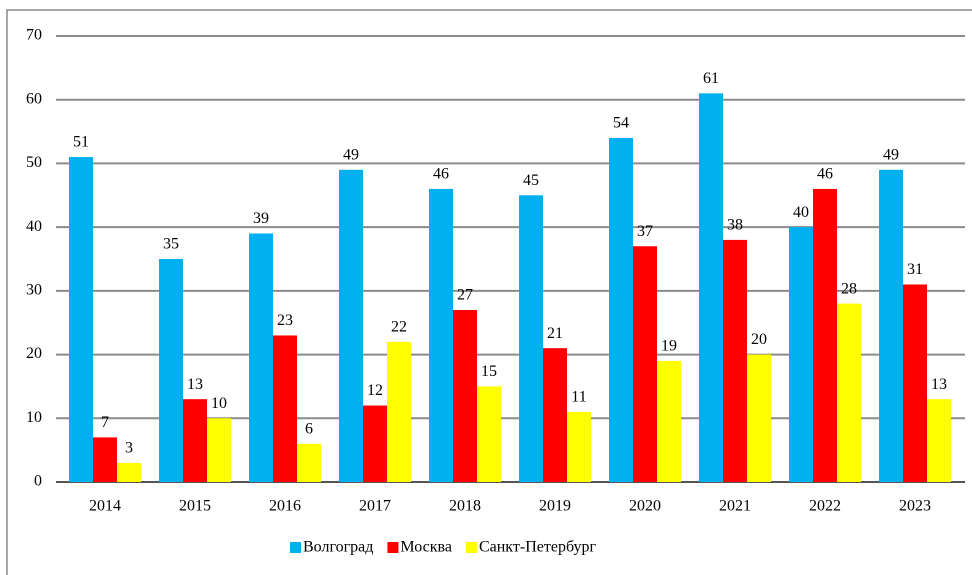  I want to click on x-tick-label: 2017, so click(375, 506).